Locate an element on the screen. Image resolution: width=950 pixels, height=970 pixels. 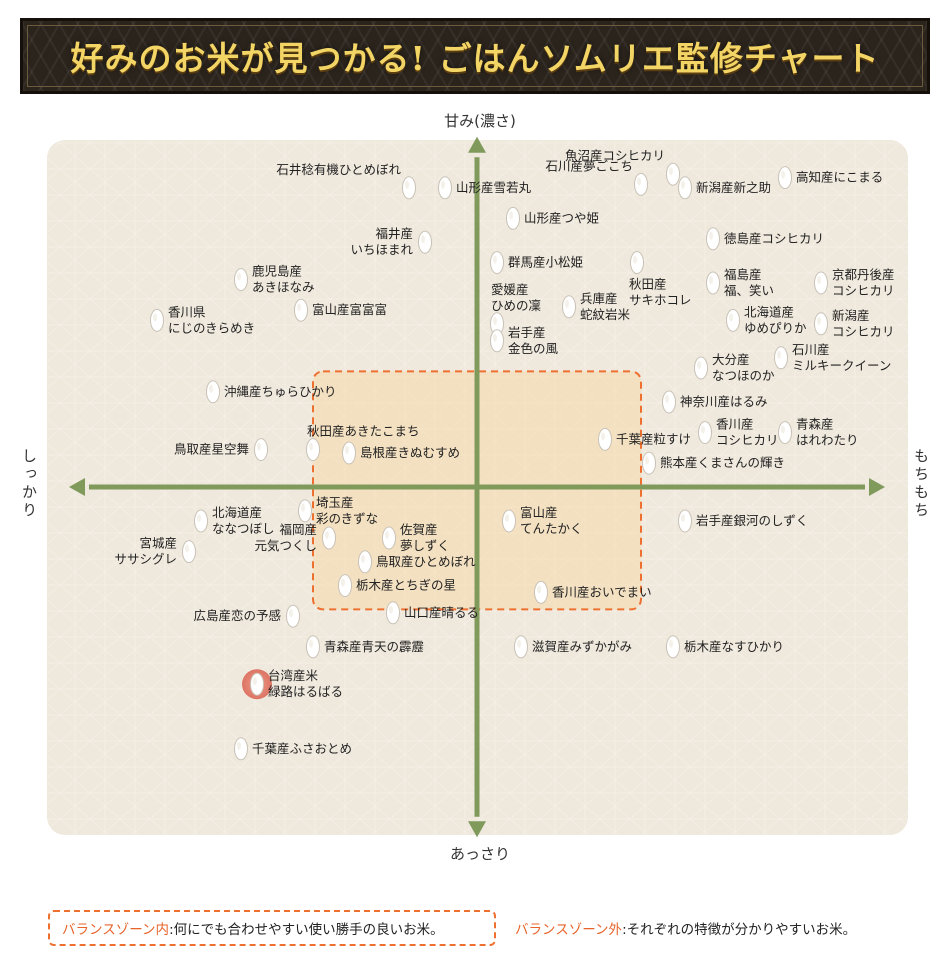
legend-inside-key: バランスゾーン内 is located at coordinates (116, 930).